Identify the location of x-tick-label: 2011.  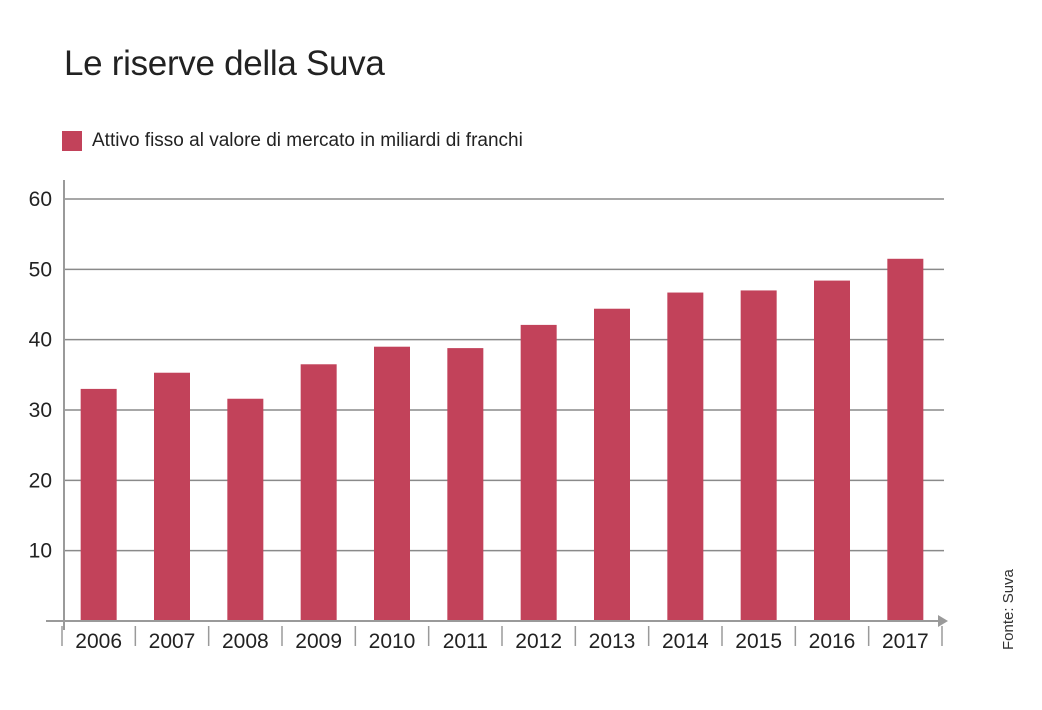
(465, 641).